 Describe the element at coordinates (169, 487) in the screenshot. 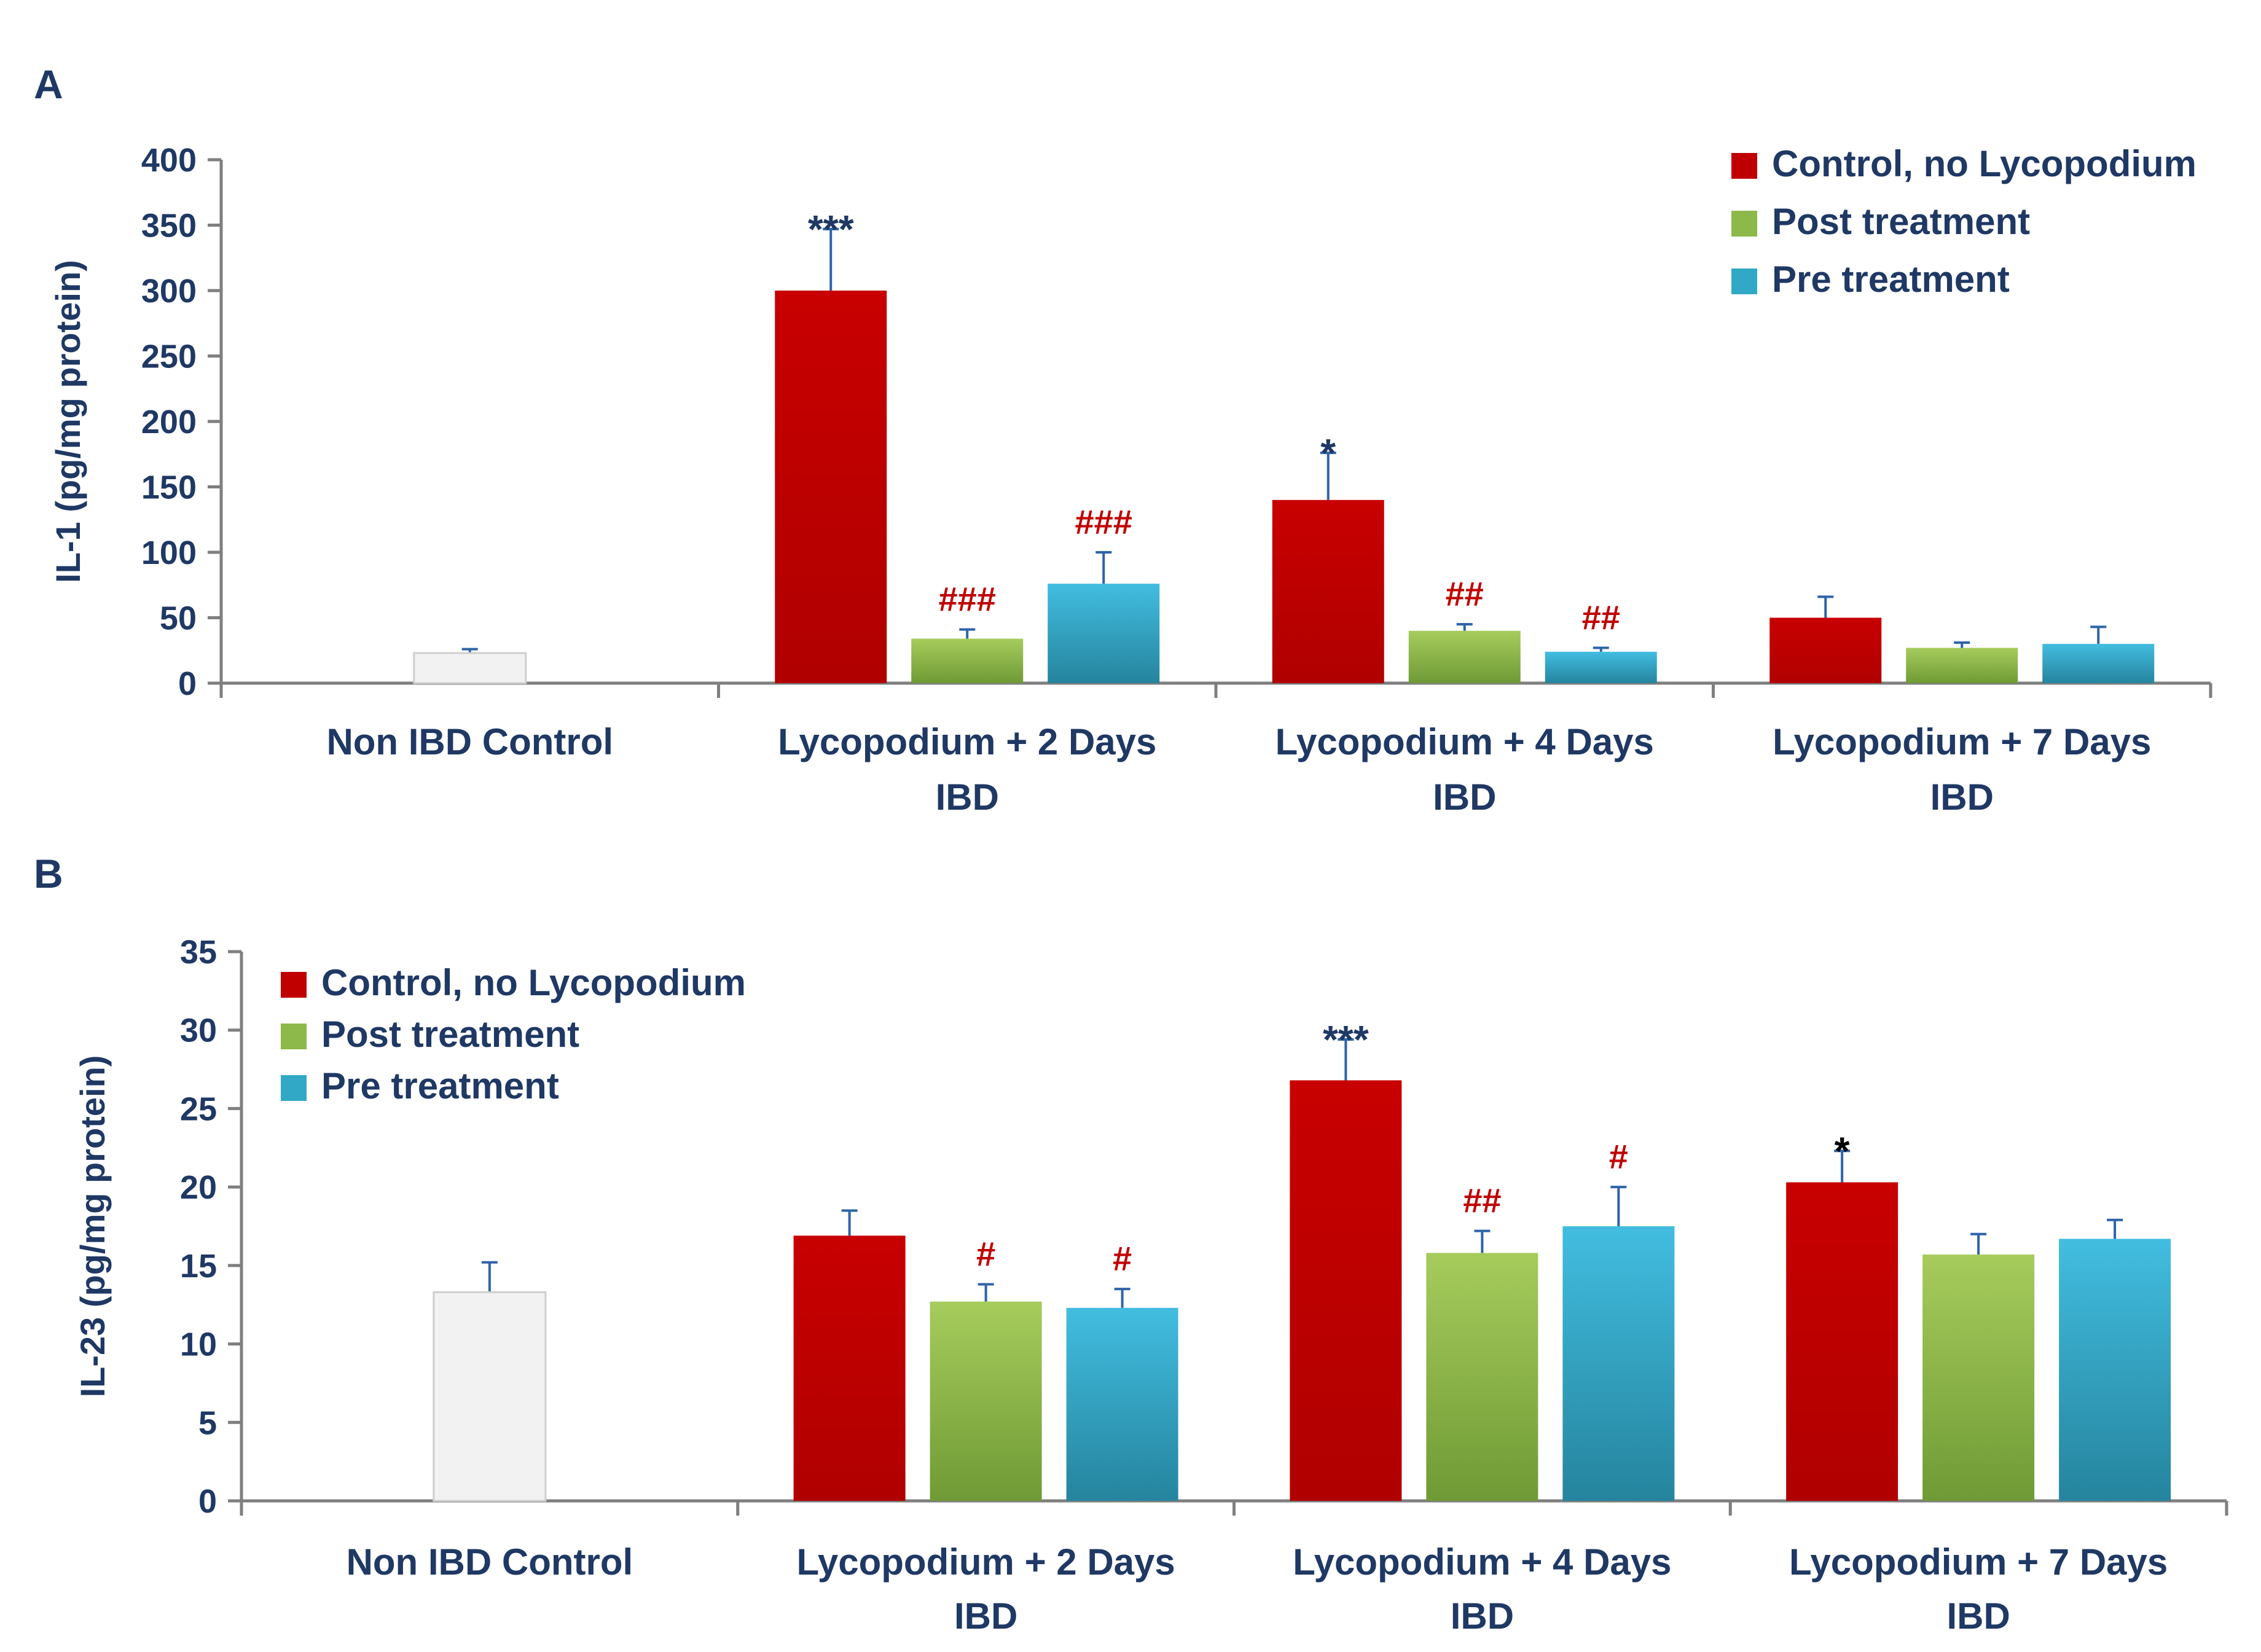

I see `y-tick-label: 150` at that location.